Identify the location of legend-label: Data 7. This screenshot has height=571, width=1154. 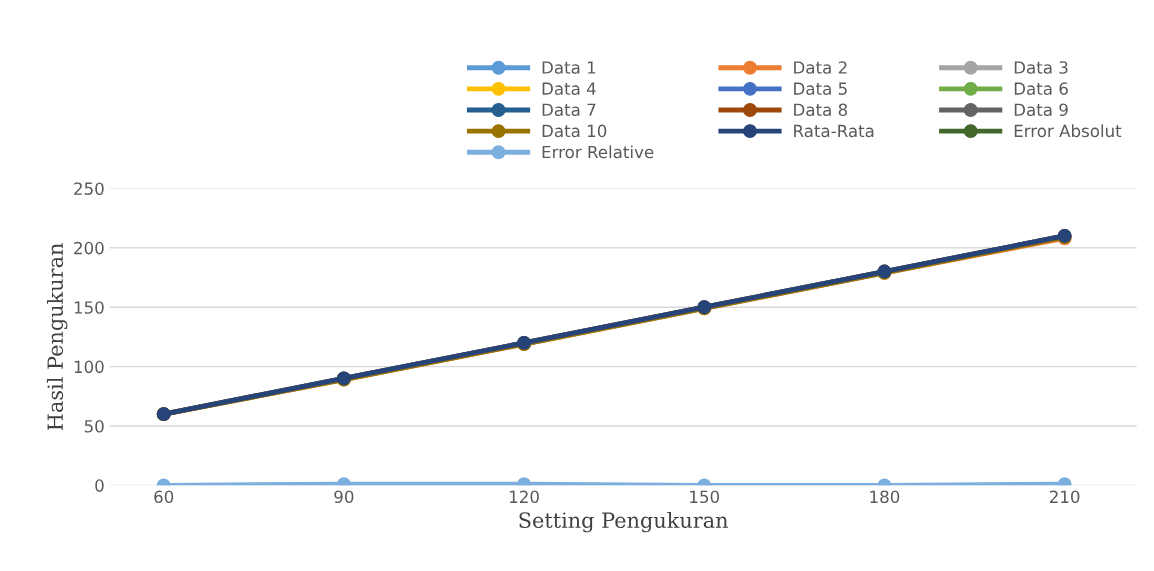
(569, 110).